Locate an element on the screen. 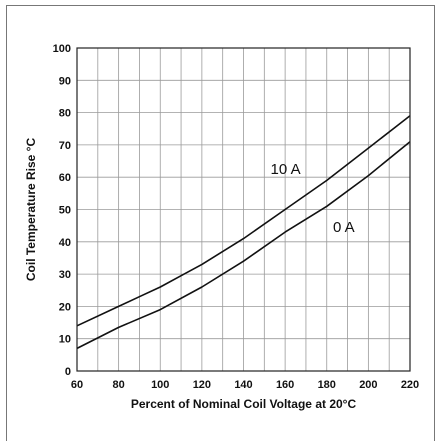 The height and width of the screenshot is (442, 443). y-tick-label: 80 is located at coordinates (65, 114).